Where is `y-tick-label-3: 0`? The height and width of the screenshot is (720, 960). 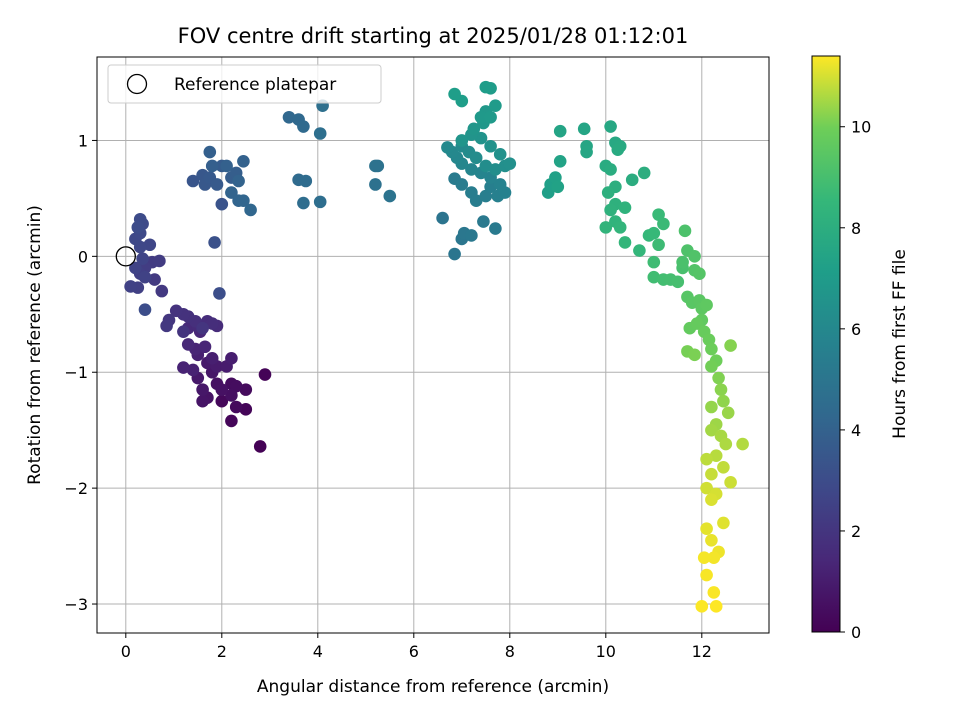
y-tick-label-3: 0 is located at coordinates (83, 256).